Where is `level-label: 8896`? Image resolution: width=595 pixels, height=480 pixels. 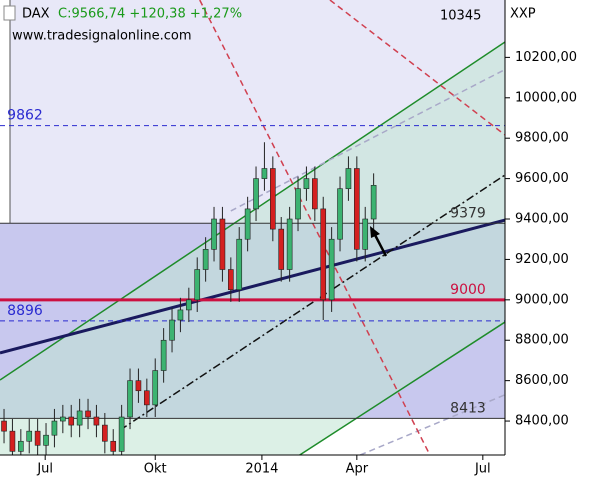 level-label: 8896 is located at coordinates (25, 311).